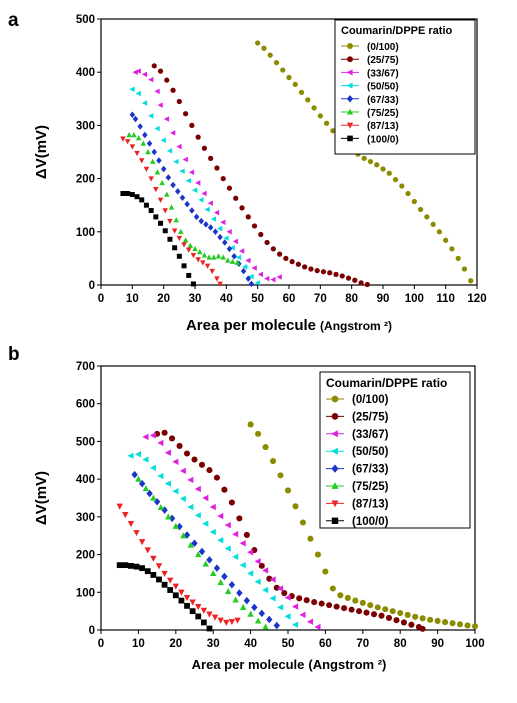 Image resolution: width=517 pixels, height=703 pixels. I want to click on panel-a-ylabel: ΔV(mV), so click(41, 152).